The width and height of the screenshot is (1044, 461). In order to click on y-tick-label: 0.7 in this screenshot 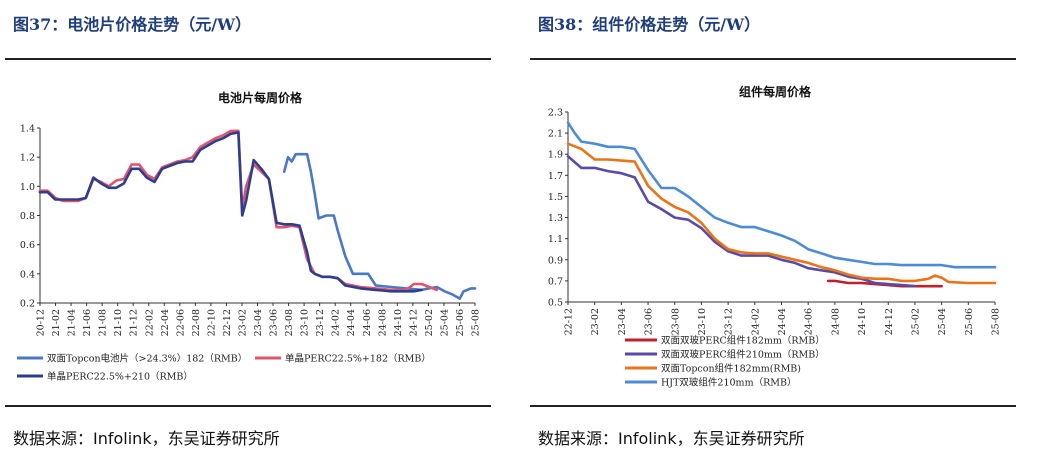, I will do `click(555, 281)`.